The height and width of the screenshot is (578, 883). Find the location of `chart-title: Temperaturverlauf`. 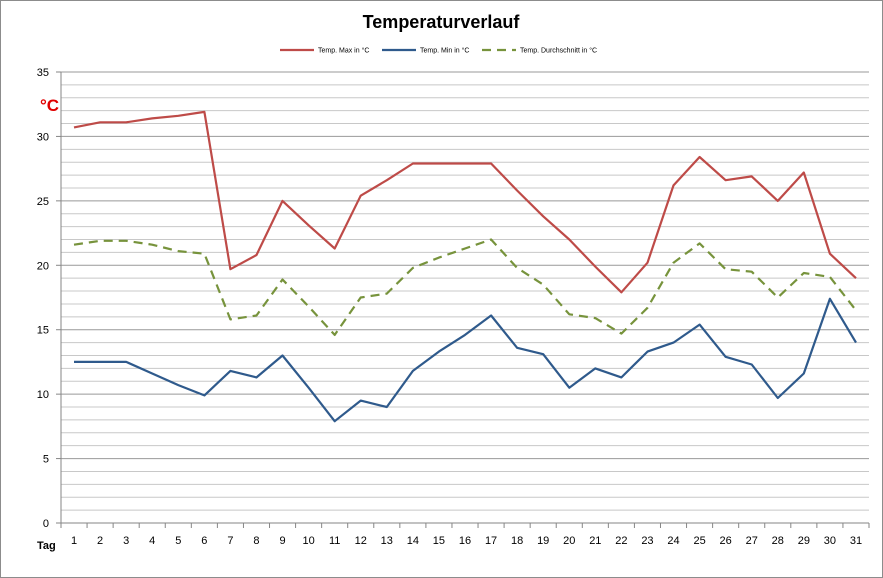

chart-title: Temperaturverlauf is located at coordinates (442, 22).